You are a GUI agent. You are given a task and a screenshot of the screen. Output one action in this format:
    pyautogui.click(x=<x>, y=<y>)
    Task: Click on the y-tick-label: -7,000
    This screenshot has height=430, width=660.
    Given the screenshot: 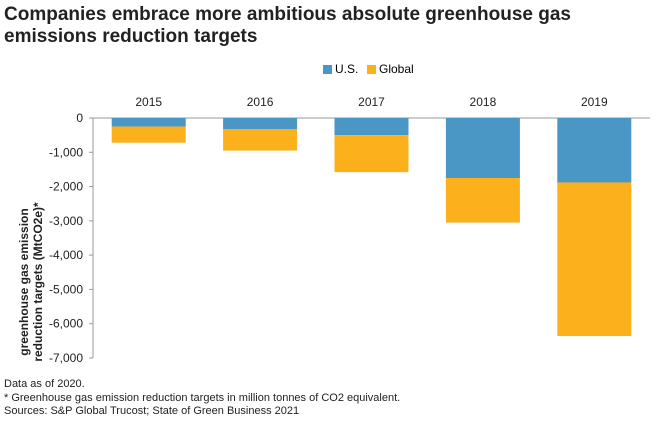 What is the action you would take?
    pyautogui.click(x=66, y=358)
    